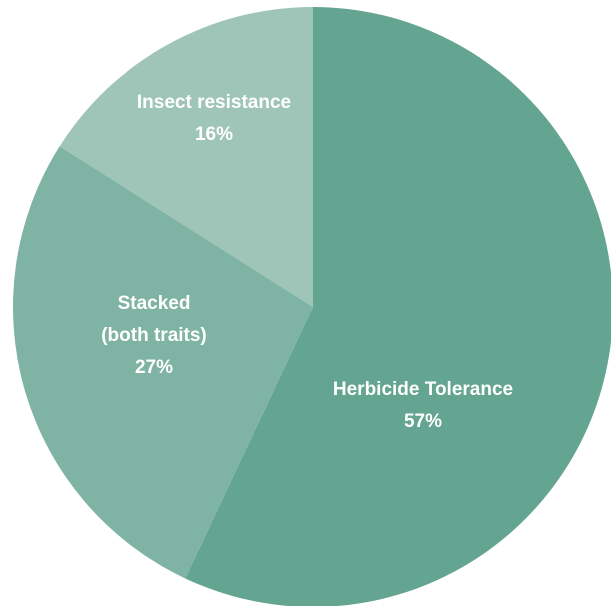 This screenshot has width=611, height=606. Describe the element at coordinates (214, 118) in the screenshot. I see `slice-label-2: Insect resistance 16%` at that location.